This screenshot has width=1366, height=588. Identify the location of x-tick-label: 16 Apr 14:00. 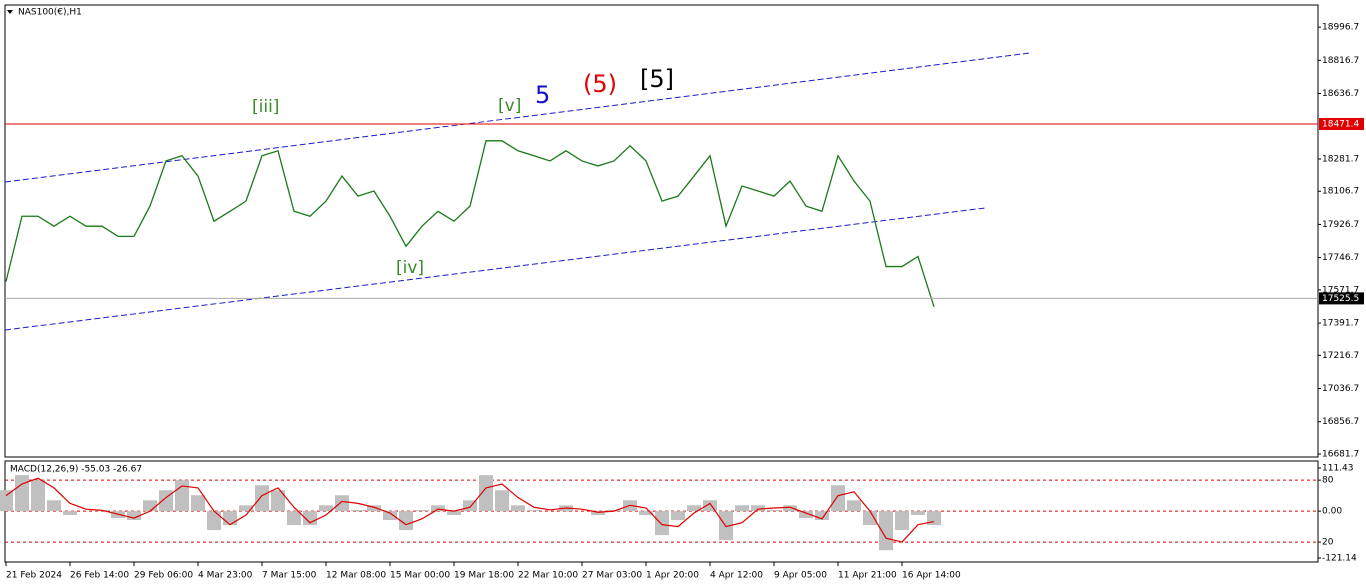
(931, 576).